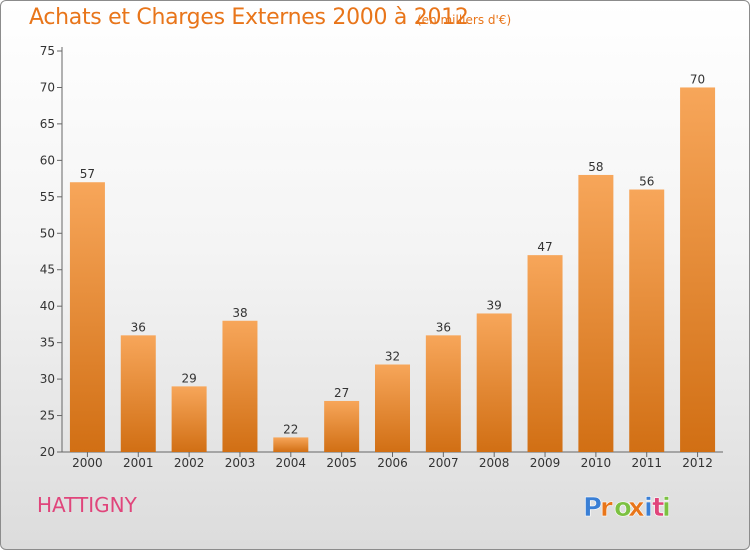 This screenshot has height=550, width=750. What do you see at coordinates (697, 79) in the screenshot?
I see `bar-value-label: 70` at bounding box center [697, 79].